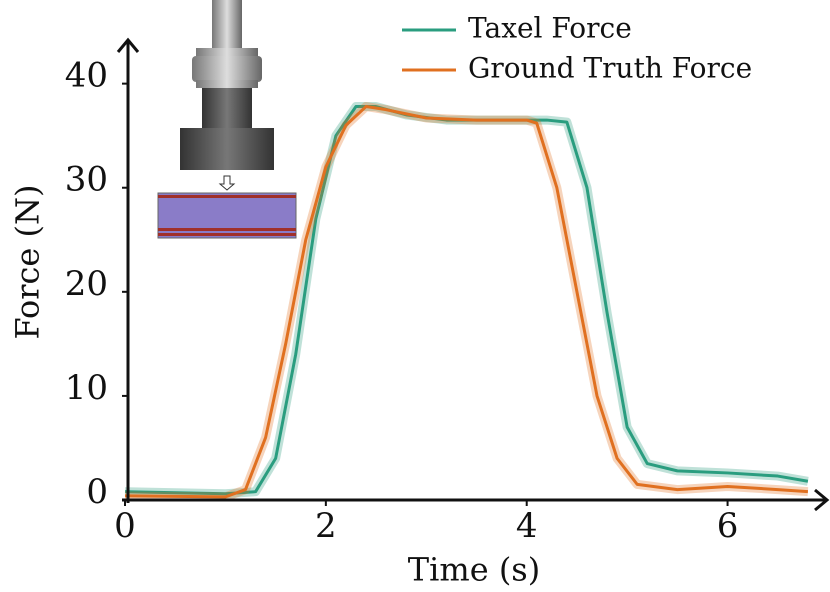 The image size is (830, 592). What do you see at coordinates (86, 180) in the screenshot?
I see `y-tick-label: 30` at bounding box center [86, 180].